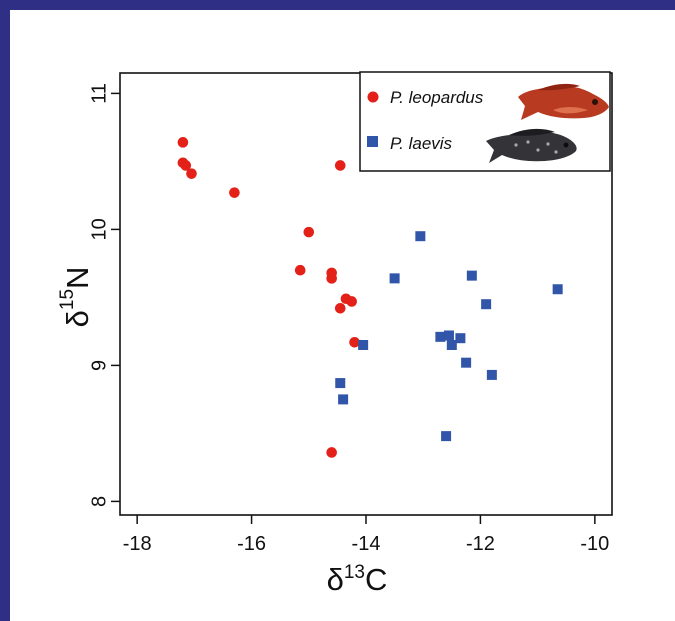 This screenshot has width=675, height=621. Describe the element at coordinates (137, 544) in the screenshot. I see `x-tick-label: -18` at that location.